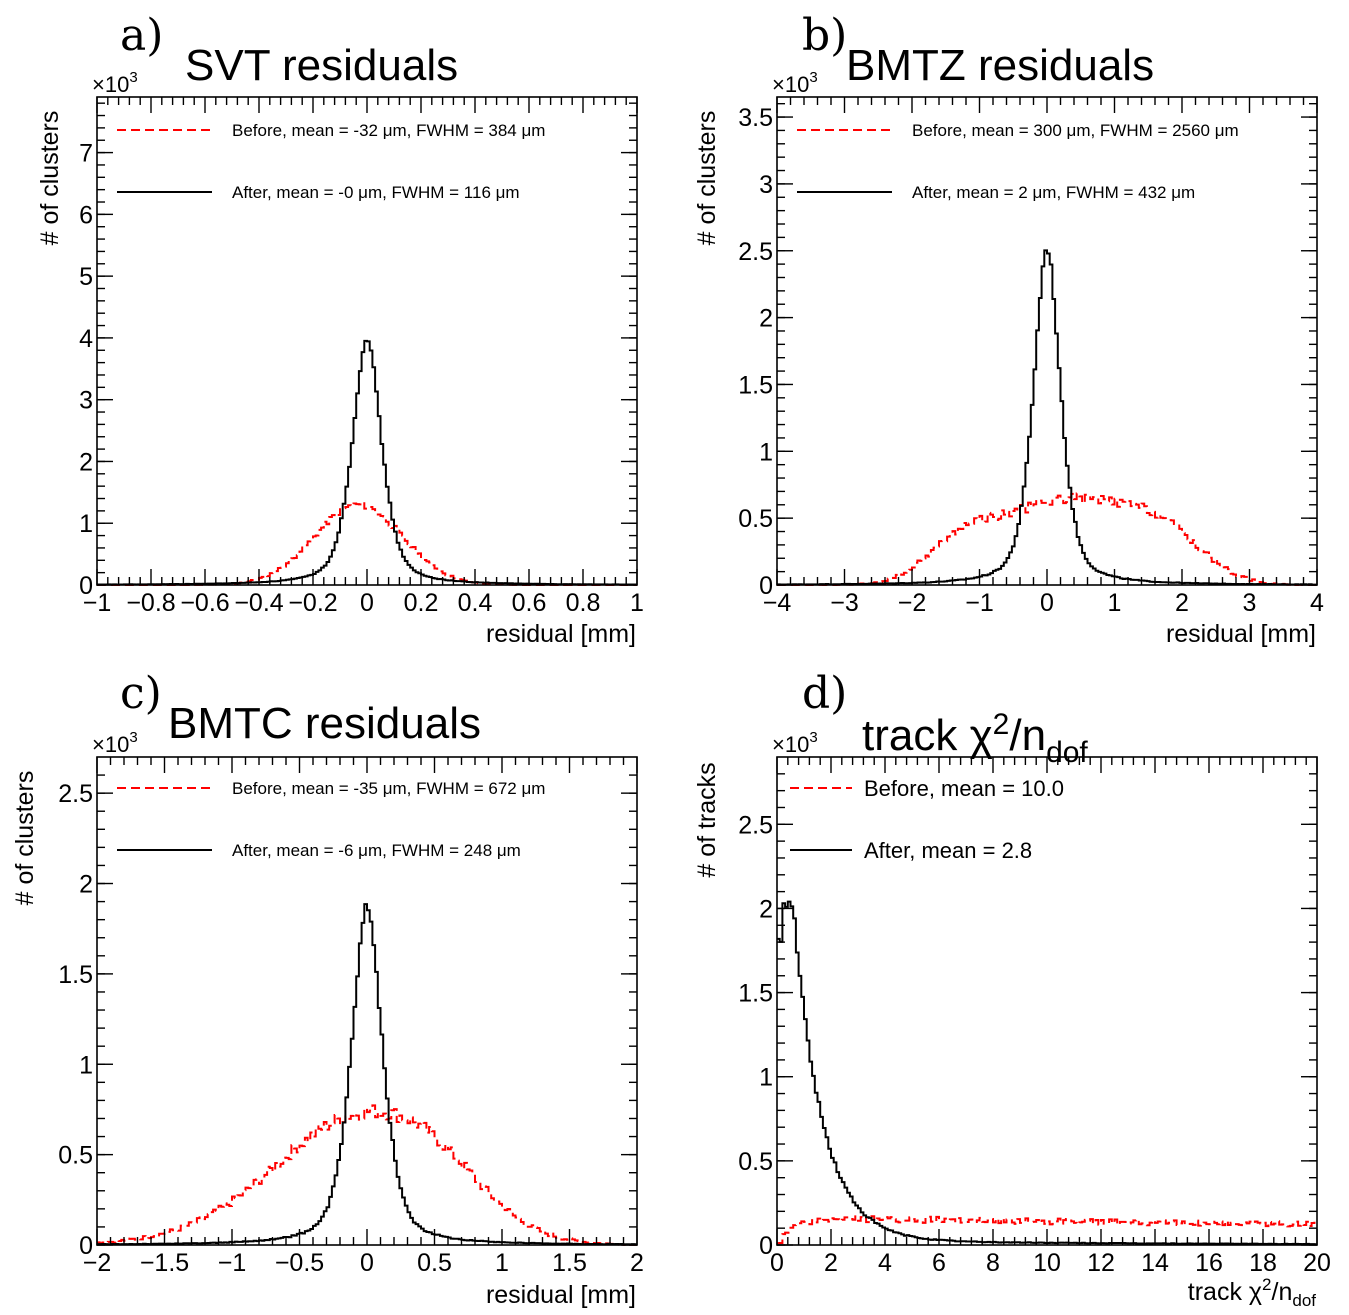 The height and width of the screenshot is (1315, 1349). I want to click on legend-entry: Before, mean = 300 μm, FWHM = 2560 μm, so click(1075, 130).